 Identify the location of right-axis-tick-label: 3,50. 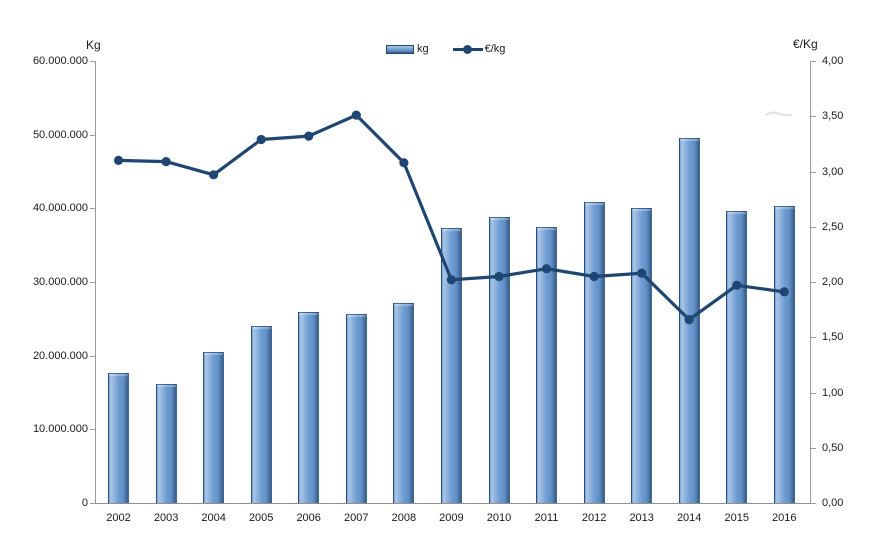
(833, 116).